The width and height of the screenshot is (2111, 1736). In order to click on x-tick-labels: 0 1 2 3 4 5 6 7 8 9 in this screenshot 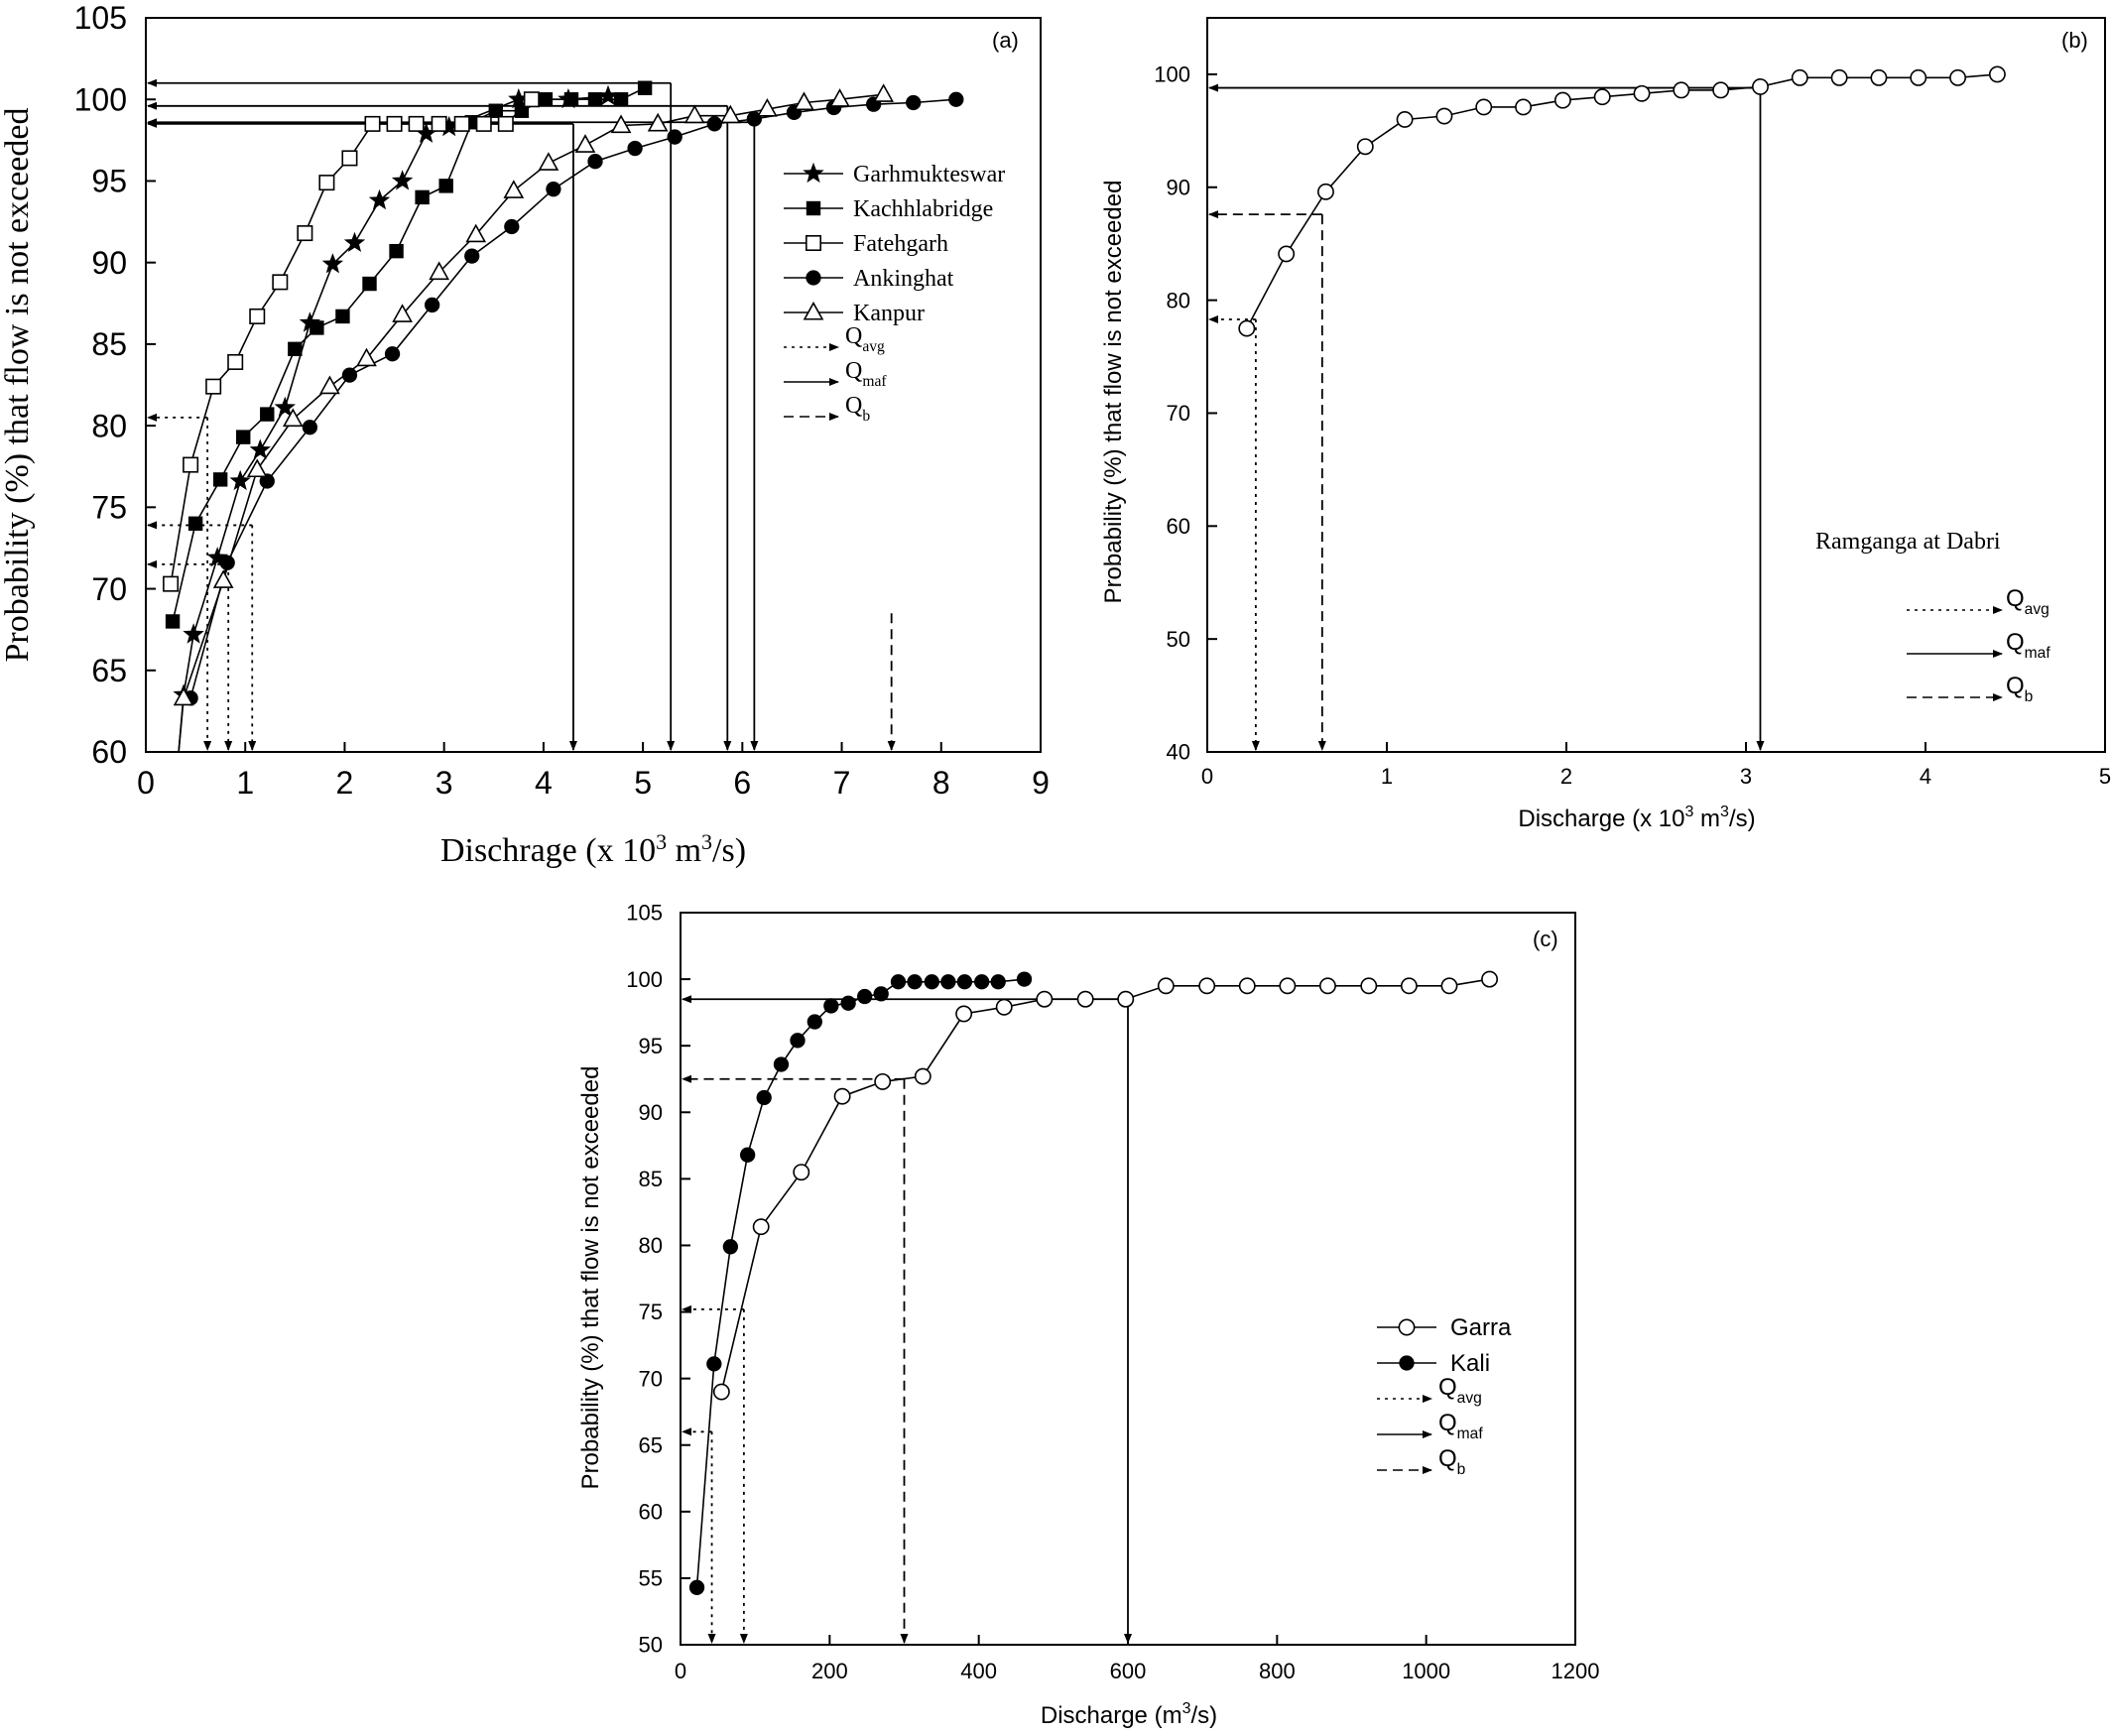, I will do `click(593, 771)`.